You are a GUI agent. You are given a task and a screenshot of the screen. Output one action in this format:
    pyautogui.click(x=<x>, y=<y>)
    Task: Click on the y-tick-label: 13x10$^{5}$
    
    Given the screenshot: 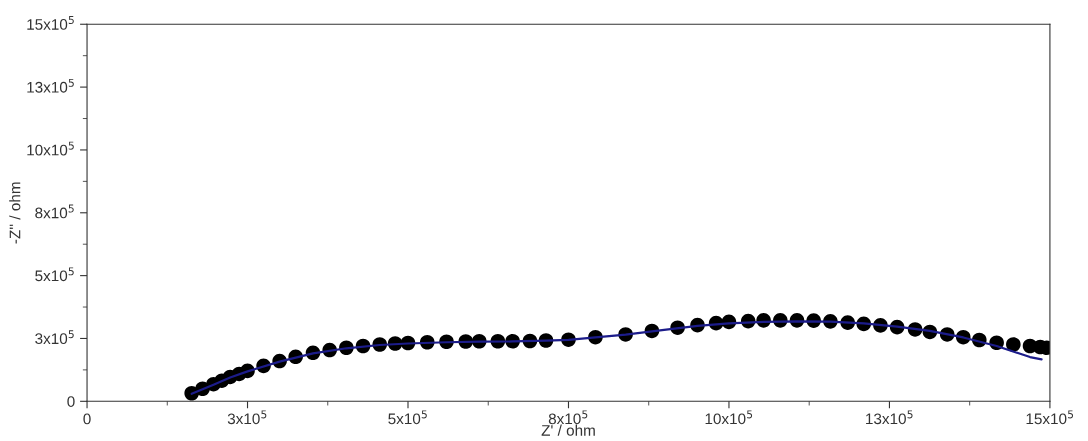 What is the action you would take?
    pyautogui.click(x=50, y=85)
    